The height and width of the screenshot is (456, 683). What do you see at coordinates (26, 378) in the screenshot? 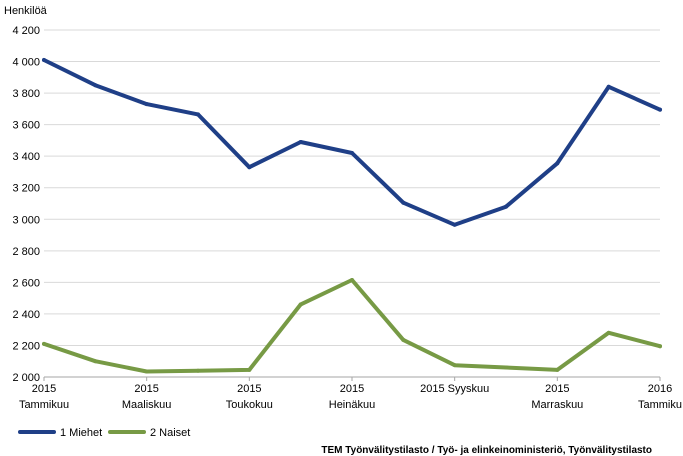
I see `y-tick-label: 2 000` at bounding box center [26, 378].